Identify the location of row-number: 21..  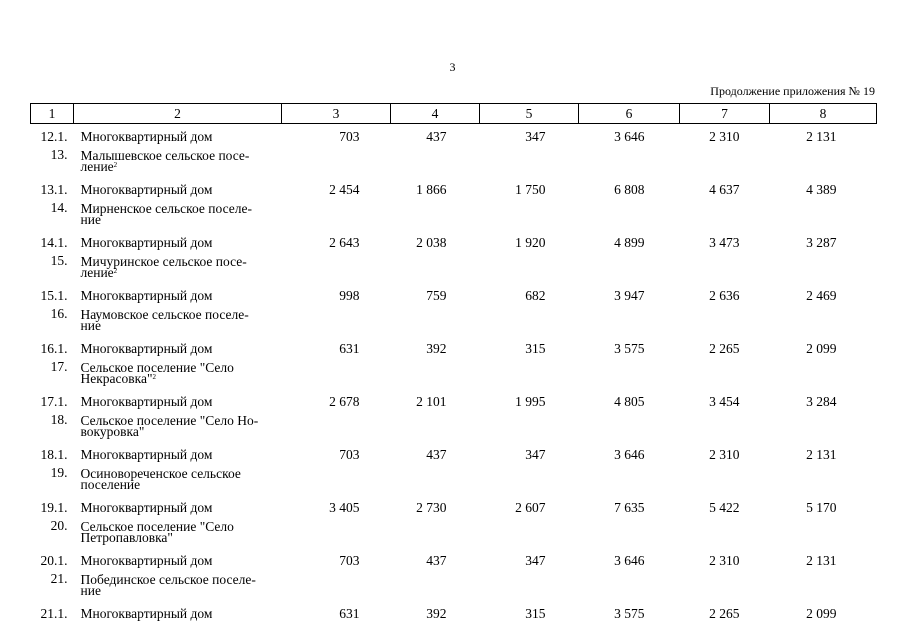
(59, 578).